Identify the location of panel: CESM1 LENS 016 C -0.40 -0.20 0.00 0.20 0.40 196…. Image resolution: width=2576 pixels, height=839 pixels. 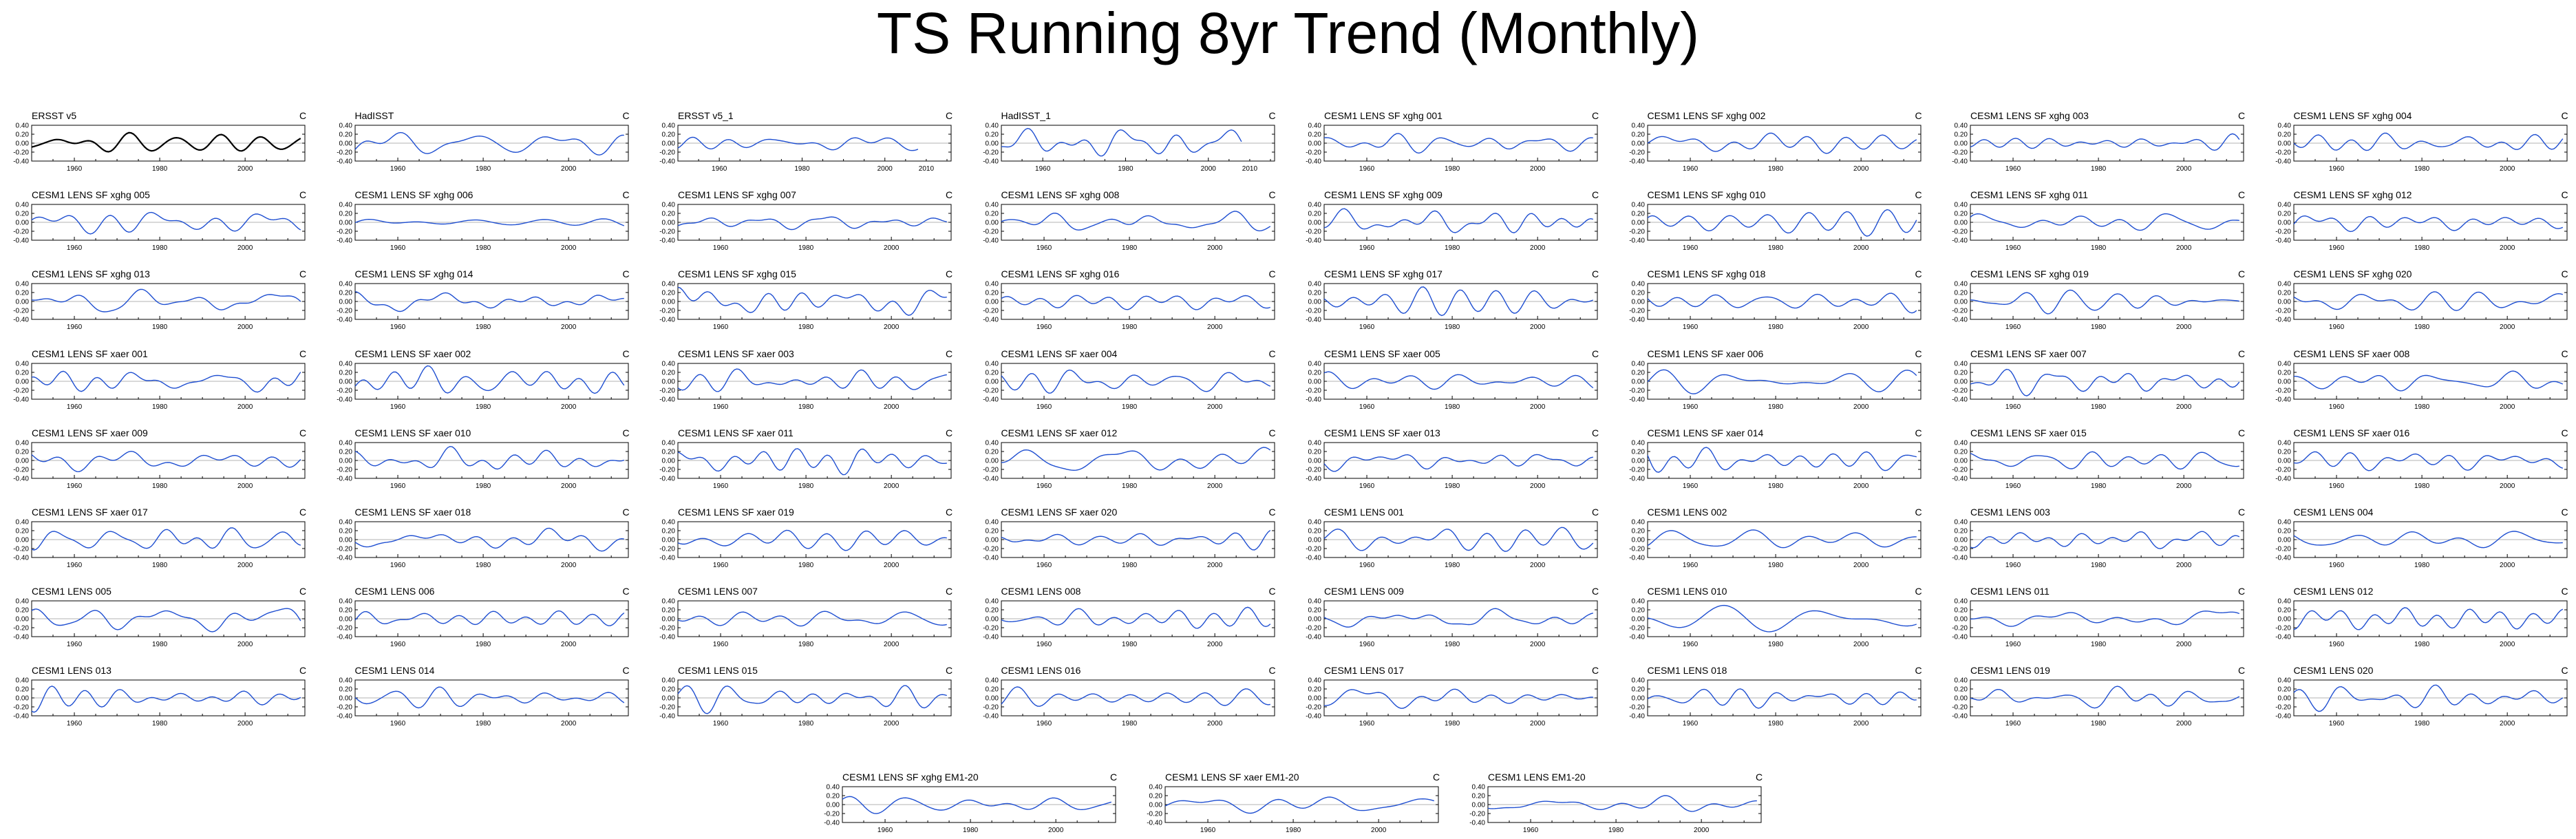
(1129, 697).